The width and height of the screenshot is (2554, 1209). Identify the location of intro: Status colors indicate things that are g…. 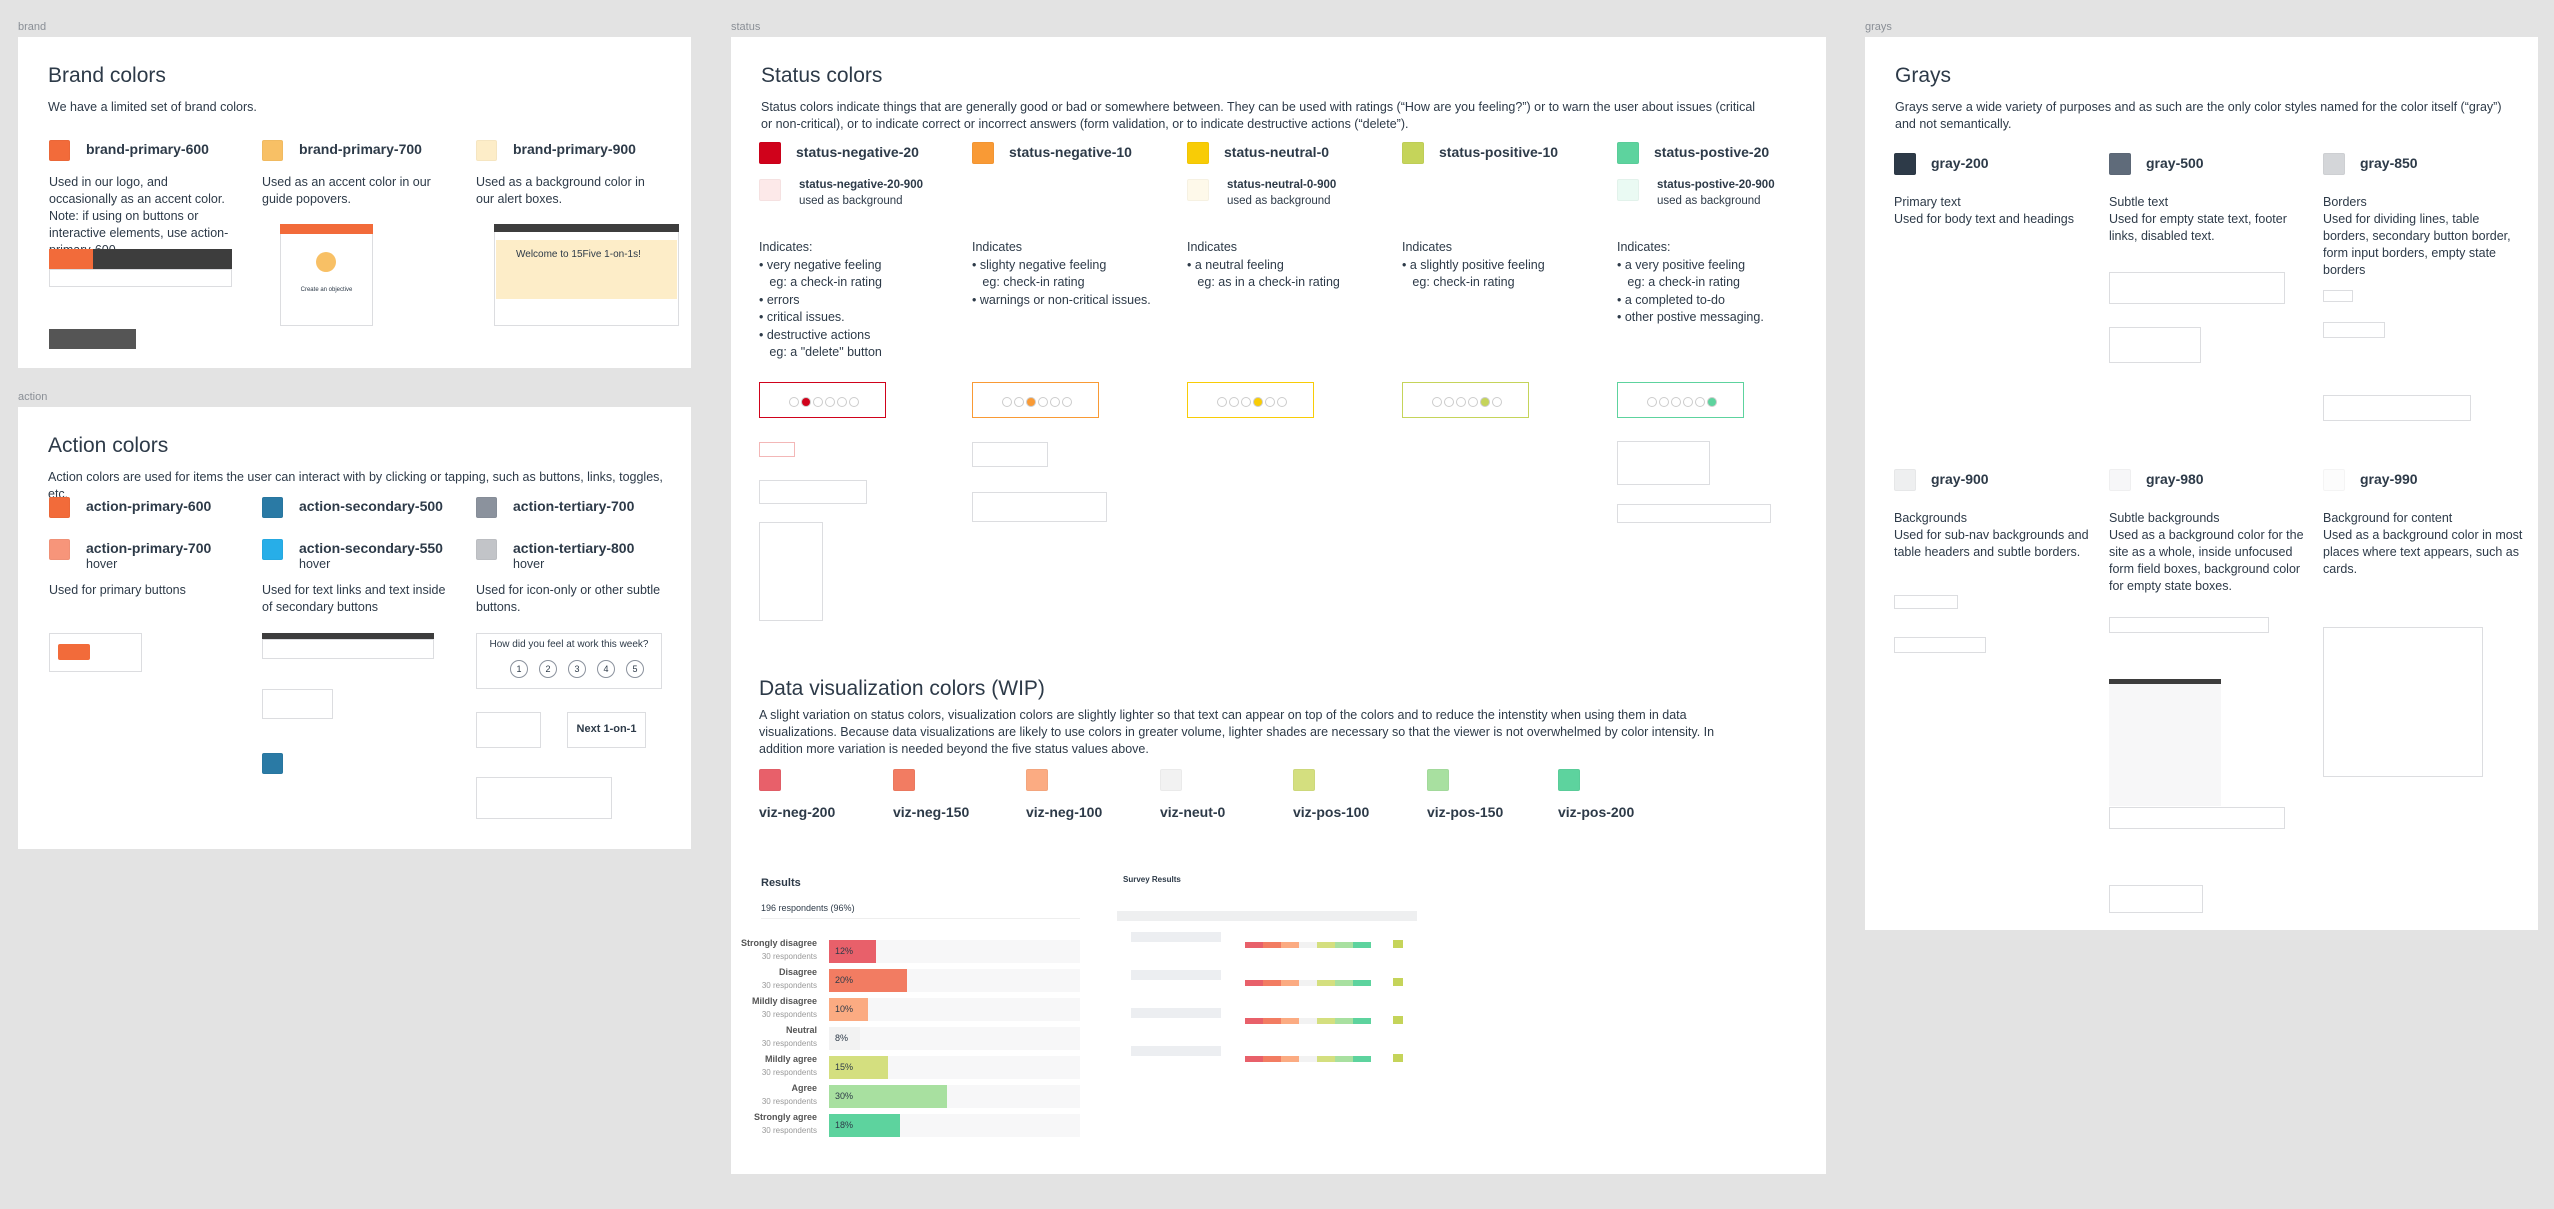
(1258, 115).